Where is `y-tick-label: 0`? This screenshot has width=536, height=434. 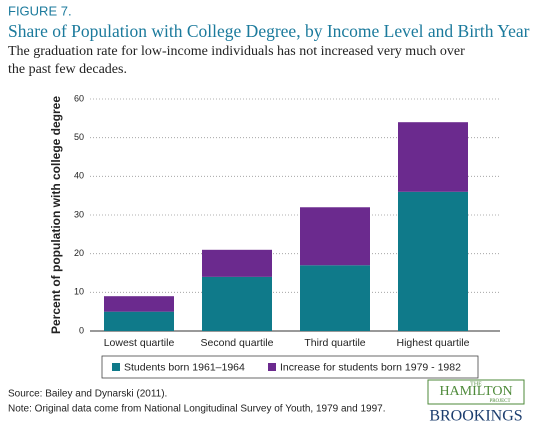
y-tick-label: 0 is located at coordinates (81, 330).